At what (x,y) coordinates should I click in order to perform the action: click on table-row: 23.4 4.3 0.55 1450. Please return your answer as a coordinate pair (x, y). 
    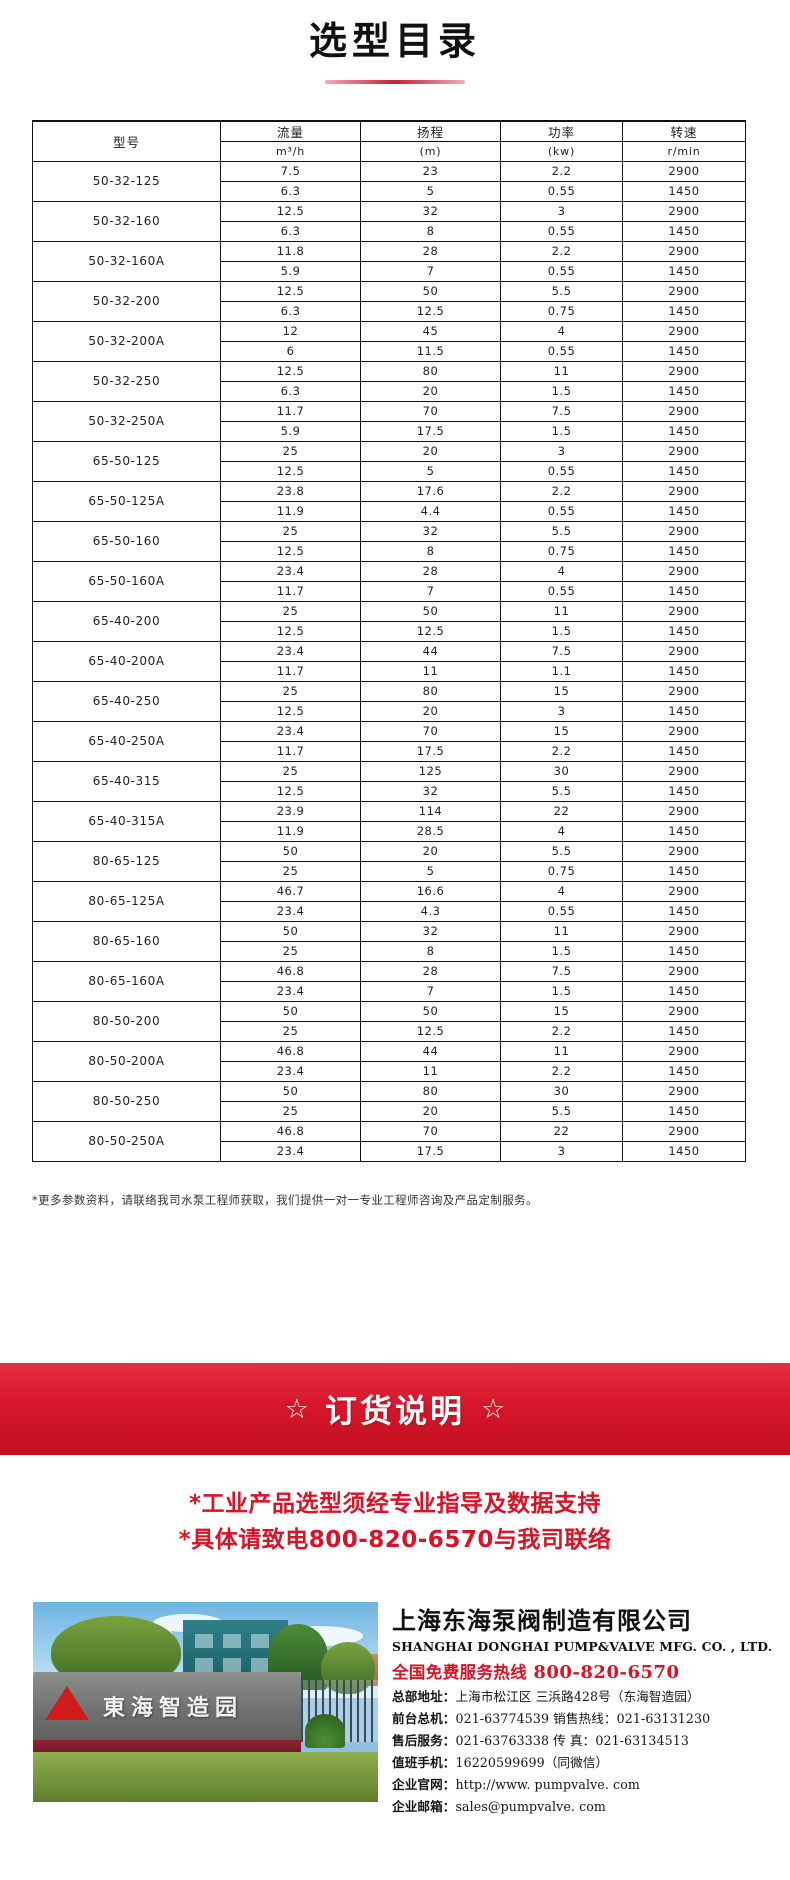
    Looking at the image, I should click on (389, 911).